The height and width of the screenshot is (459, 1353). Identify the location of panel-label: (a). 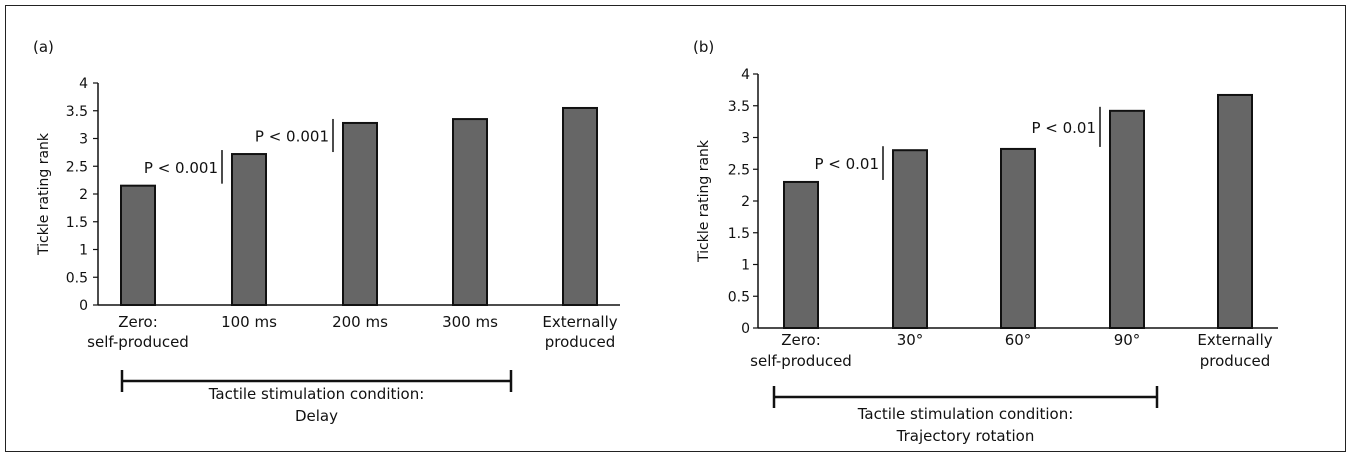
(43, 47).